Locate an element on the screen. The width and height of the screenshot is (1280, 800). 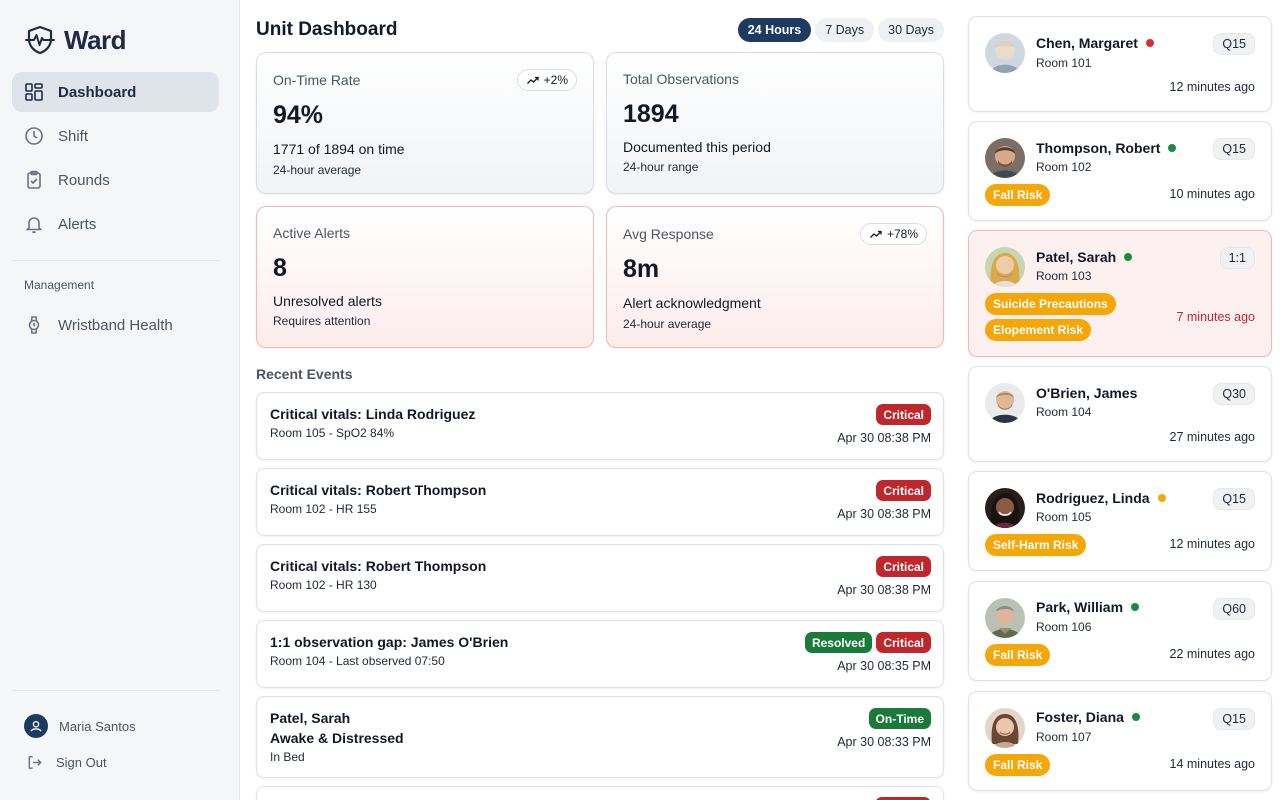
stat-subtitle: 1771 of 1894 on time is located at coordinates (339, 149).